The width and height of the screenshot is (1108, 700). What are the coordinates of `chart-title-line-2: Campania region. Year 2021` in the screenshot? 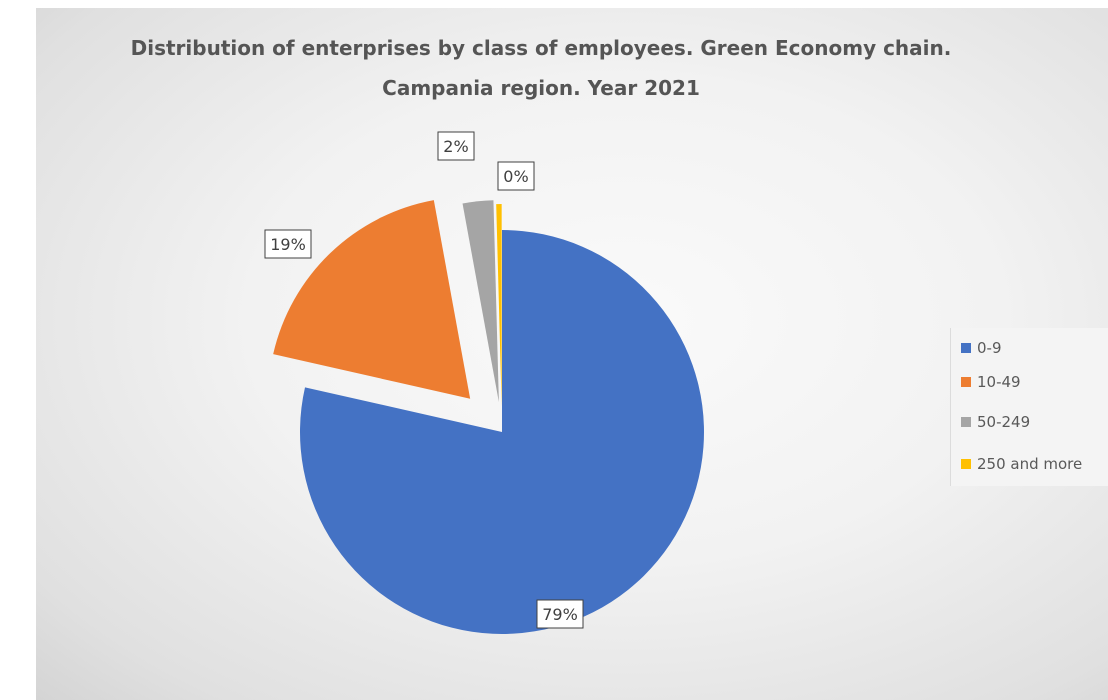 It's located at (541, 88).